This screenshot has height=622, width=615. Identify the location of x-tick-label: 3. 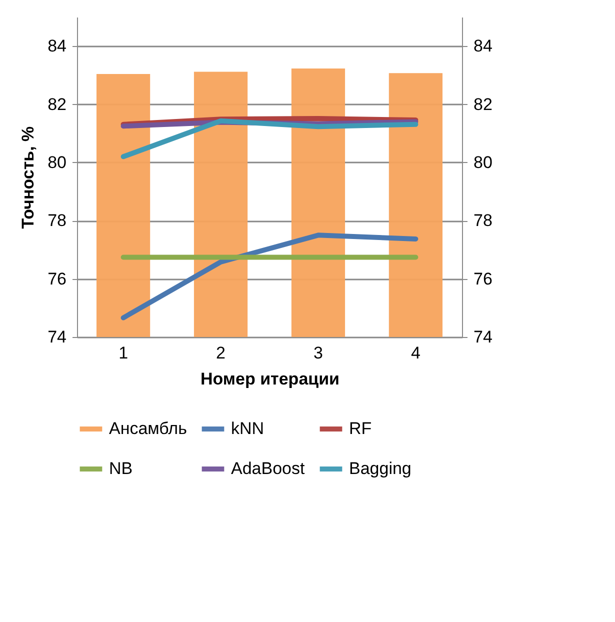
(318, 353).